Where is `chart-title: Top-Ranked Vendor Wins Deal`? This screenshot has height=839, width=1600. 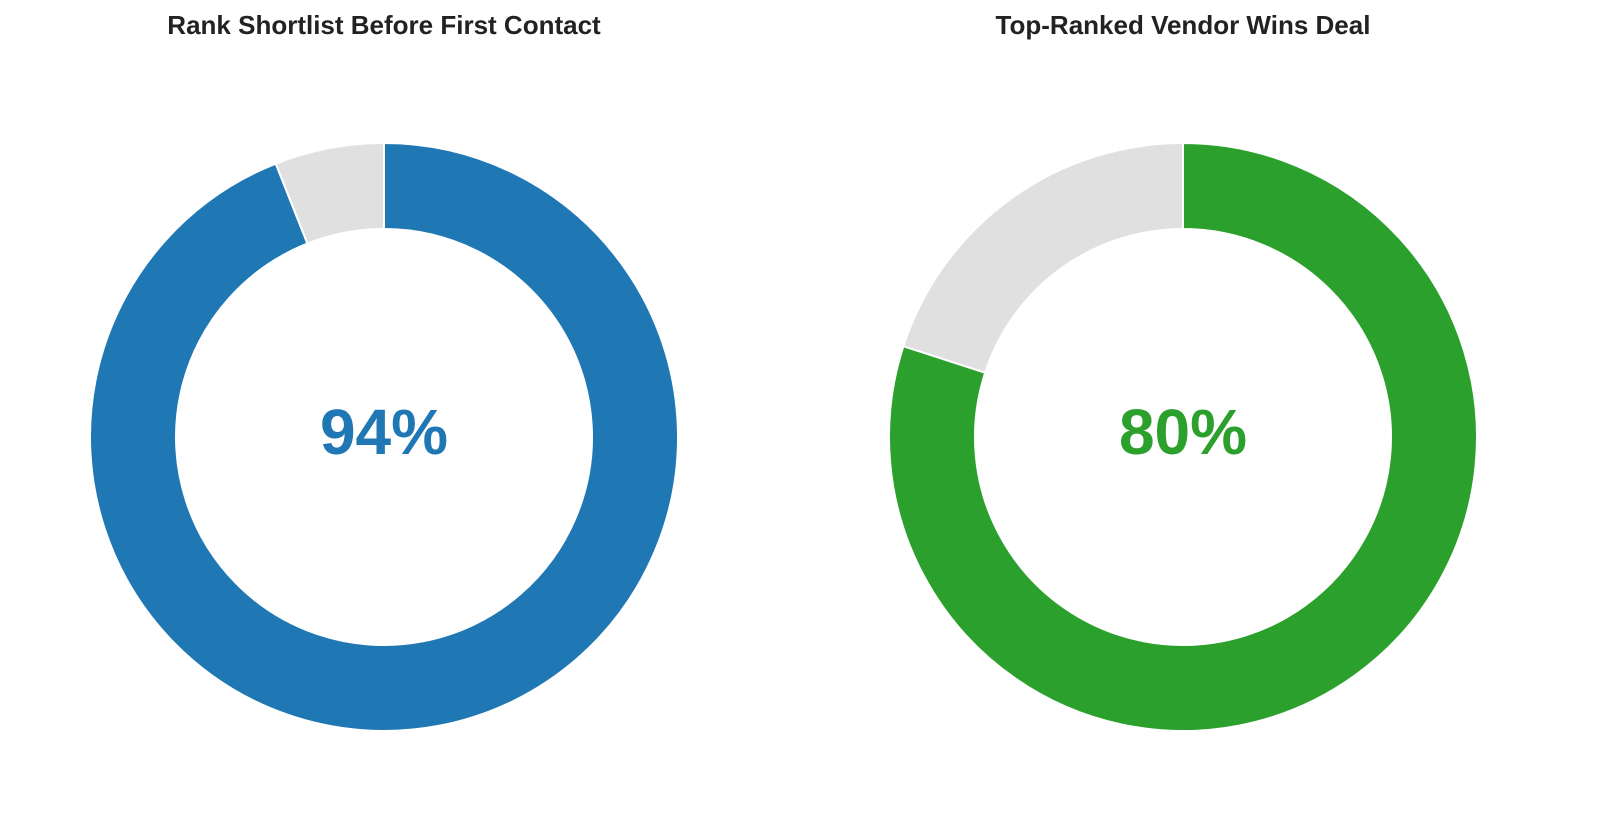
chart-title: Top-Ranked Vendor Wins Deal is located at coordinates (1183, 25).